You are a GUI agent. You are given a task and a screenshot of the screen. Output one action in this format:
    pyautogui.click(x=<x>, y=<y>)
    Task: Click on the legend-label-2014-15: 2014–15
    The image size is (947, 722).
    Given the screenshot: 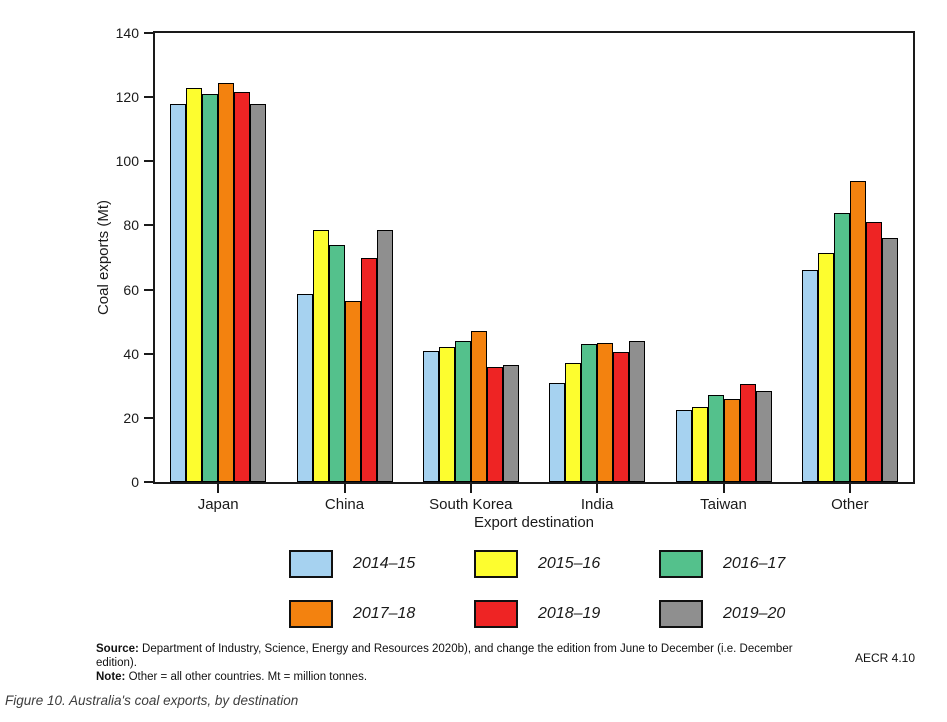 What is the action you would take?
    pyautogui.click(x=384, y=563)
    